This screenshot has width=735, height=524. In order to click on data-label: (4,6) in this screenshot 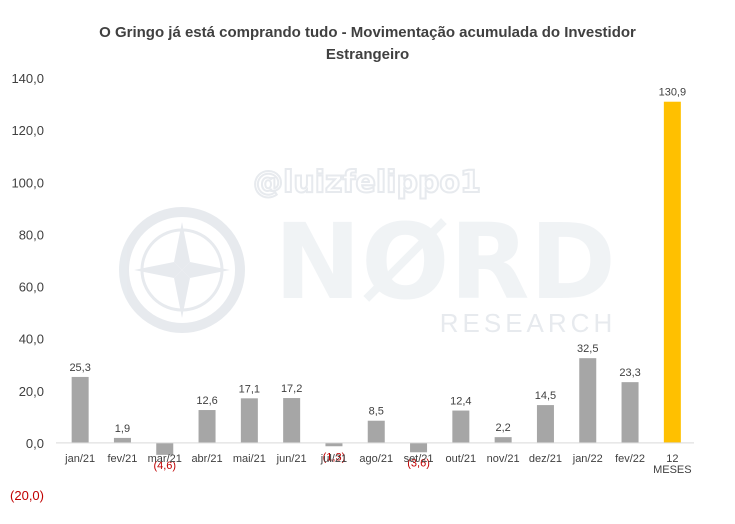, I will do `click(164, 466)`.